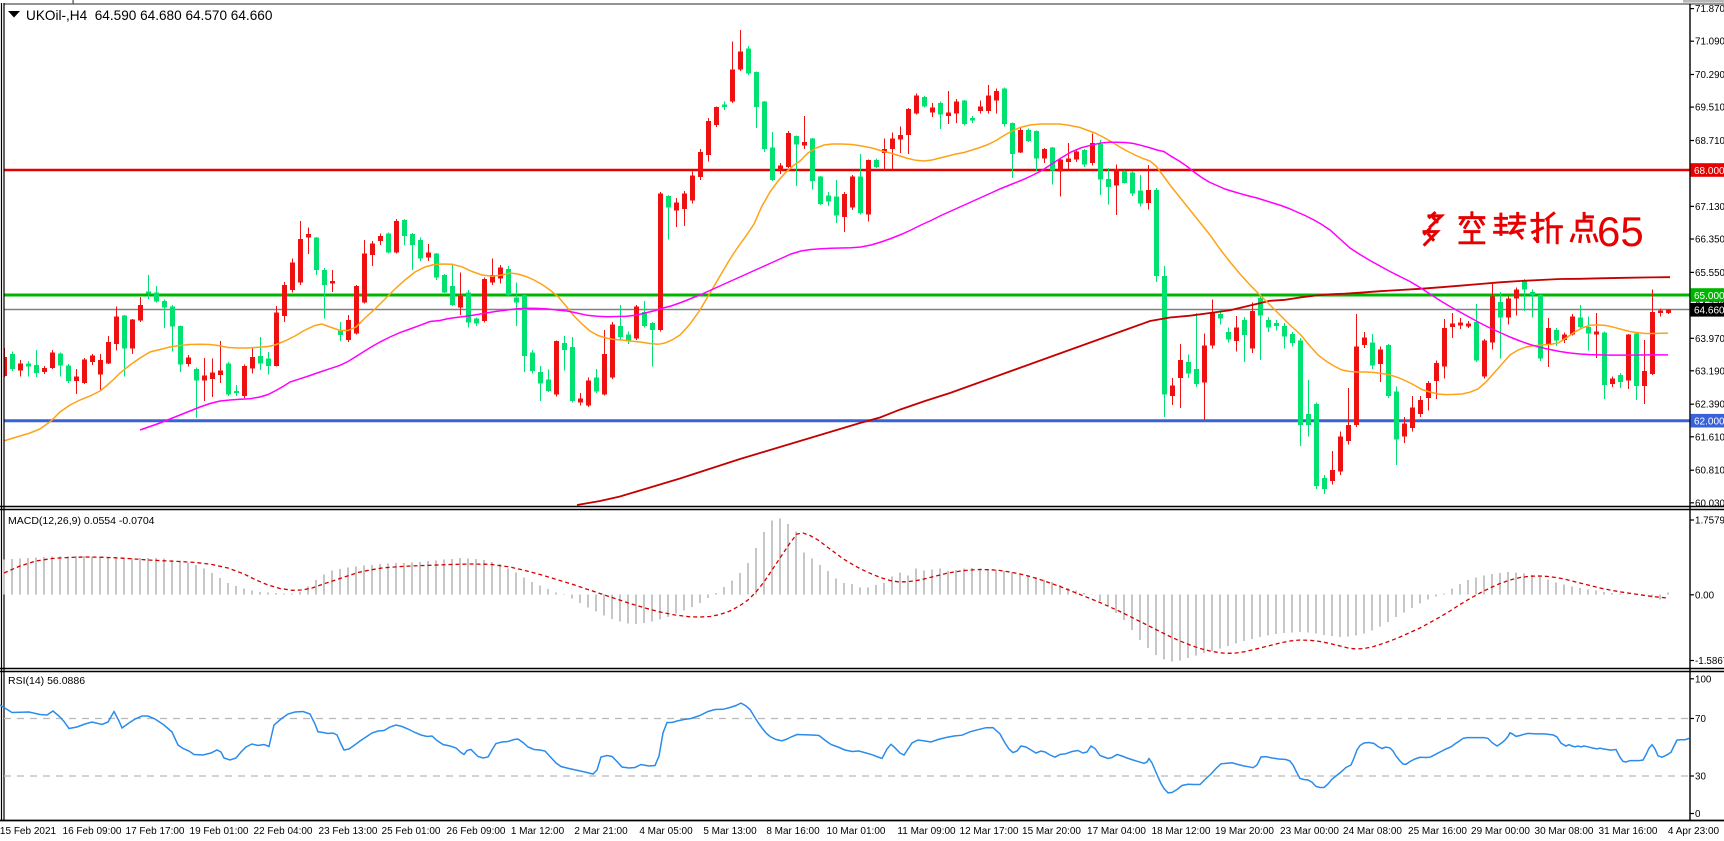  I want to click on svg-text: 23 Feb 13:00, so click(348, 831).